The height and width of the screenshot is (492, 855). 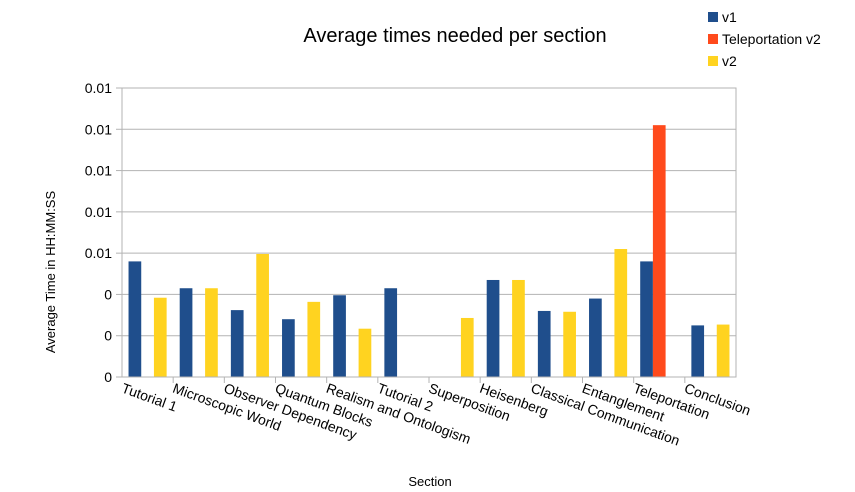 What do you see at coordinates (150, 397) in the screenshot?
I see `x-tick-label: Tutorial 1` at bounding box center [150, 397].